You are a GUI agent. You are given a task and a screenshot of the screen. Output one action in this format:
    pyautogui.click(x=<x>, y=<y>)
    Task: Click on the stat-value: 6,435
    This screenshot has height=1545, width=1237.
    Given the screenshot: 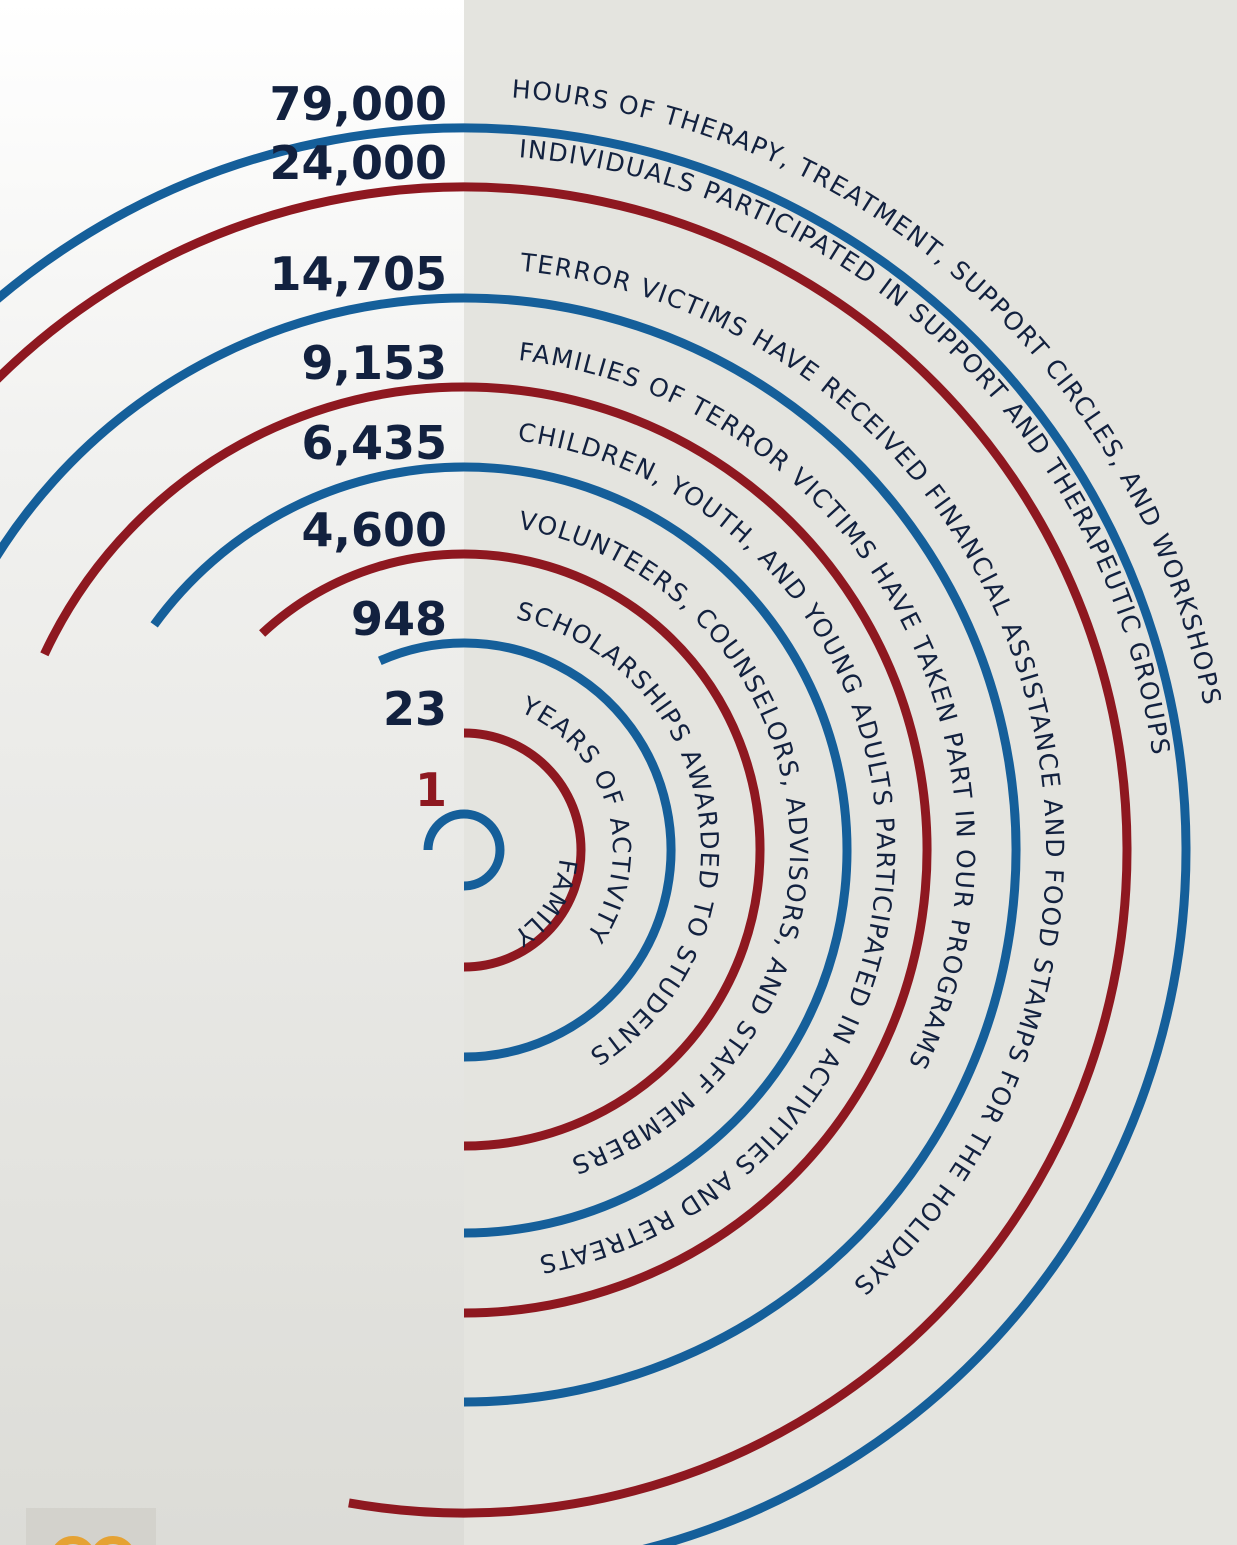 What is the action you would take?
    pyautogui.click(x=374, y=443)
    